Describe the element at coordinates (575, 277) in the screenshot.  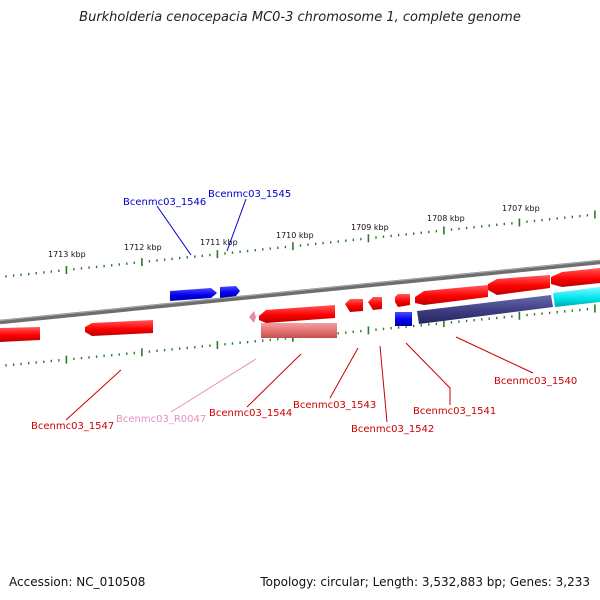
I see `gene-upper-red-b` at that location.